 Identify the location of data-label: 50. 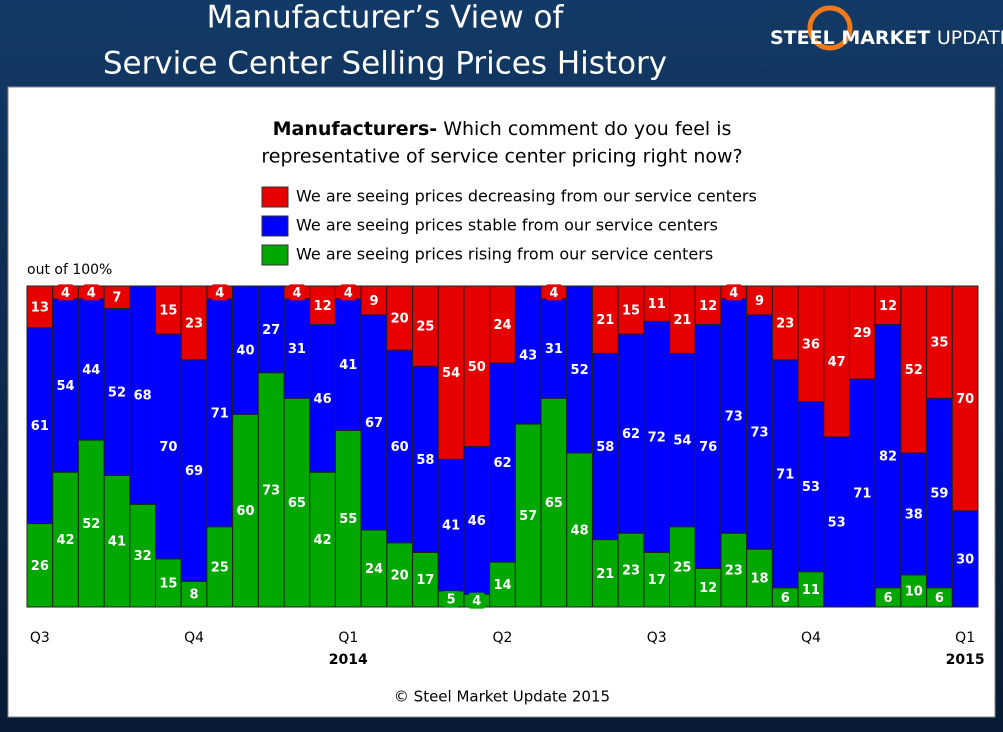
(477, 367).